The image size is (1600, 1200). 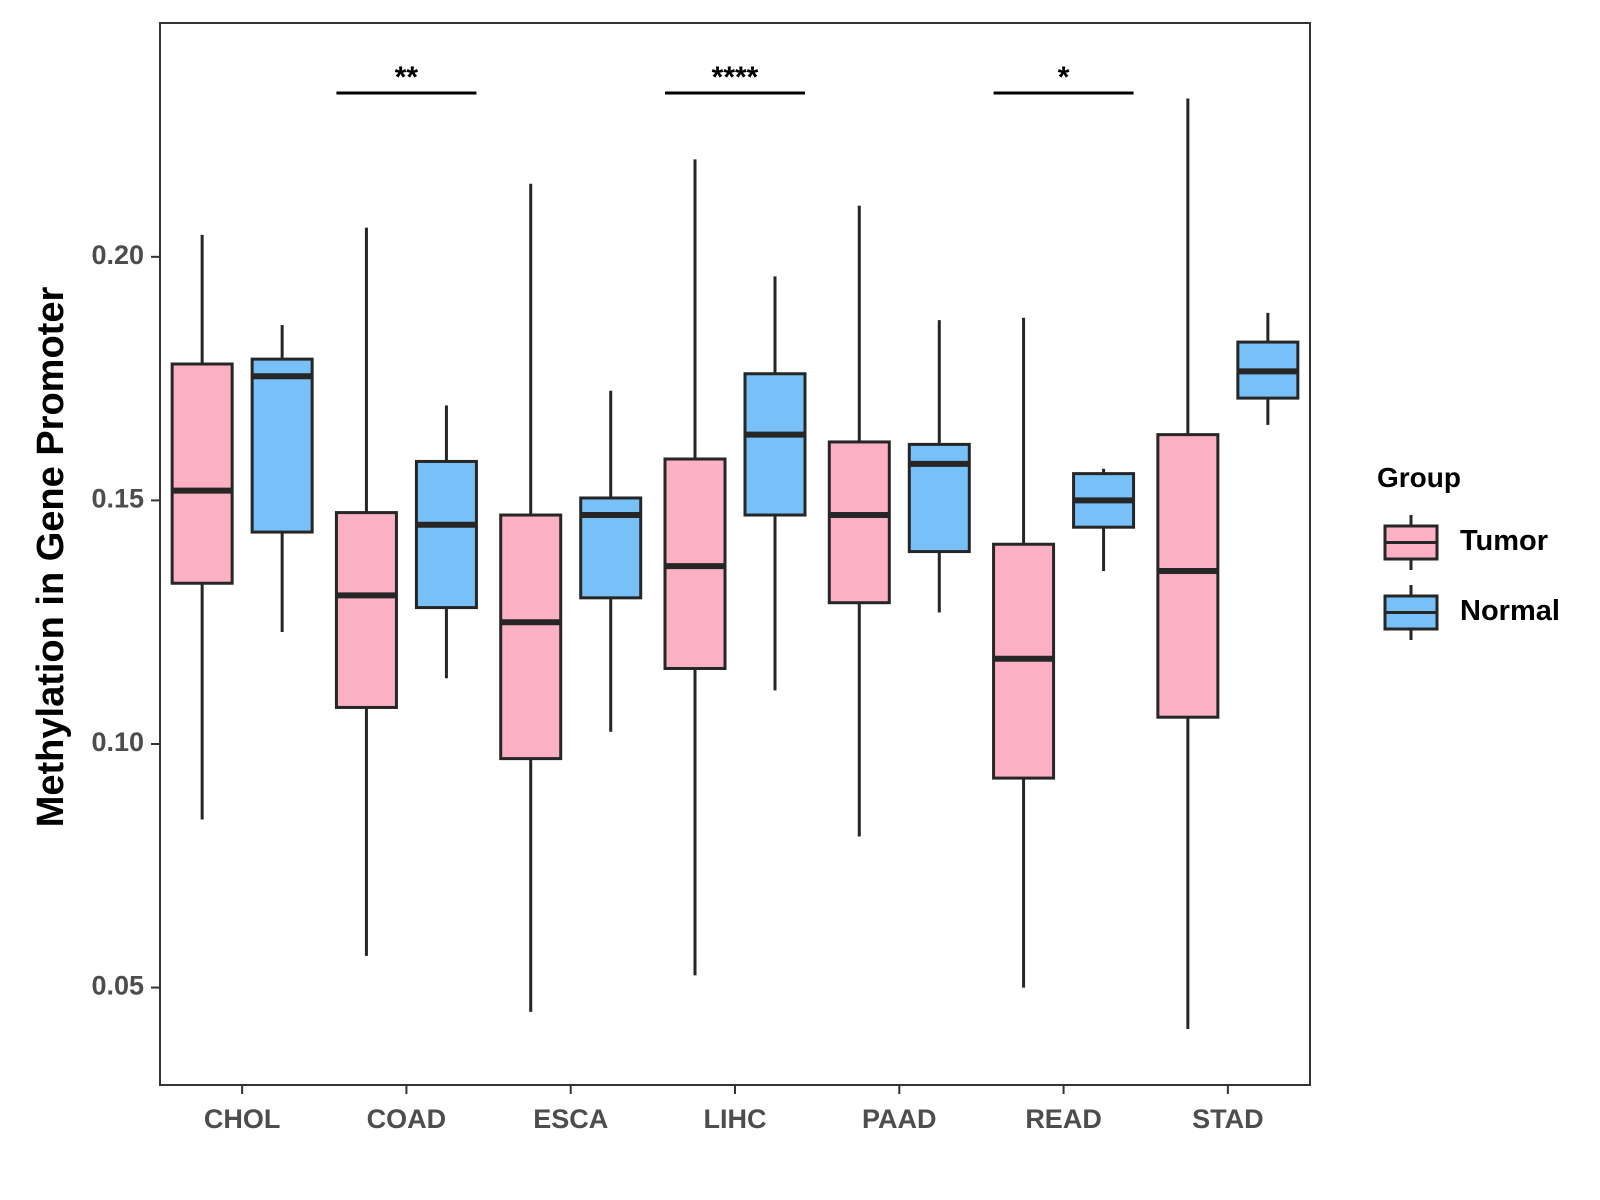 I want to click on significance-label: ****, so click(x=735, y=77).